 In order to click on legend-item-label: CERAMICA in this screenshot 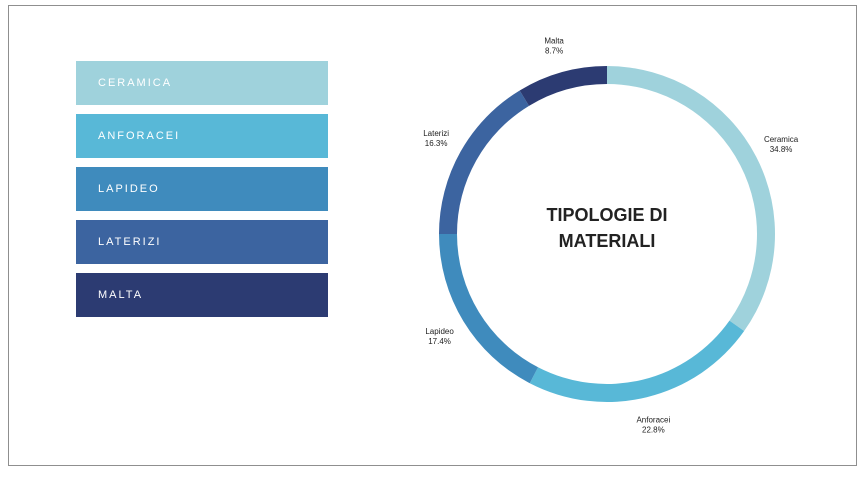, I will do `click(135, 83)`.